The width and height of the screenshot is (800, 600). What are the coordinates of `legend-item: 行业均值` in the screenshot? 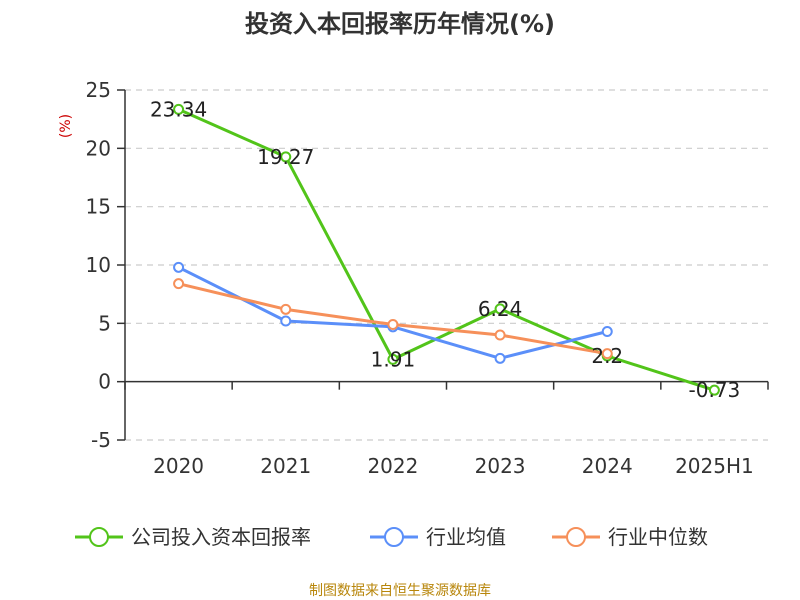 It's located at (438, 537).